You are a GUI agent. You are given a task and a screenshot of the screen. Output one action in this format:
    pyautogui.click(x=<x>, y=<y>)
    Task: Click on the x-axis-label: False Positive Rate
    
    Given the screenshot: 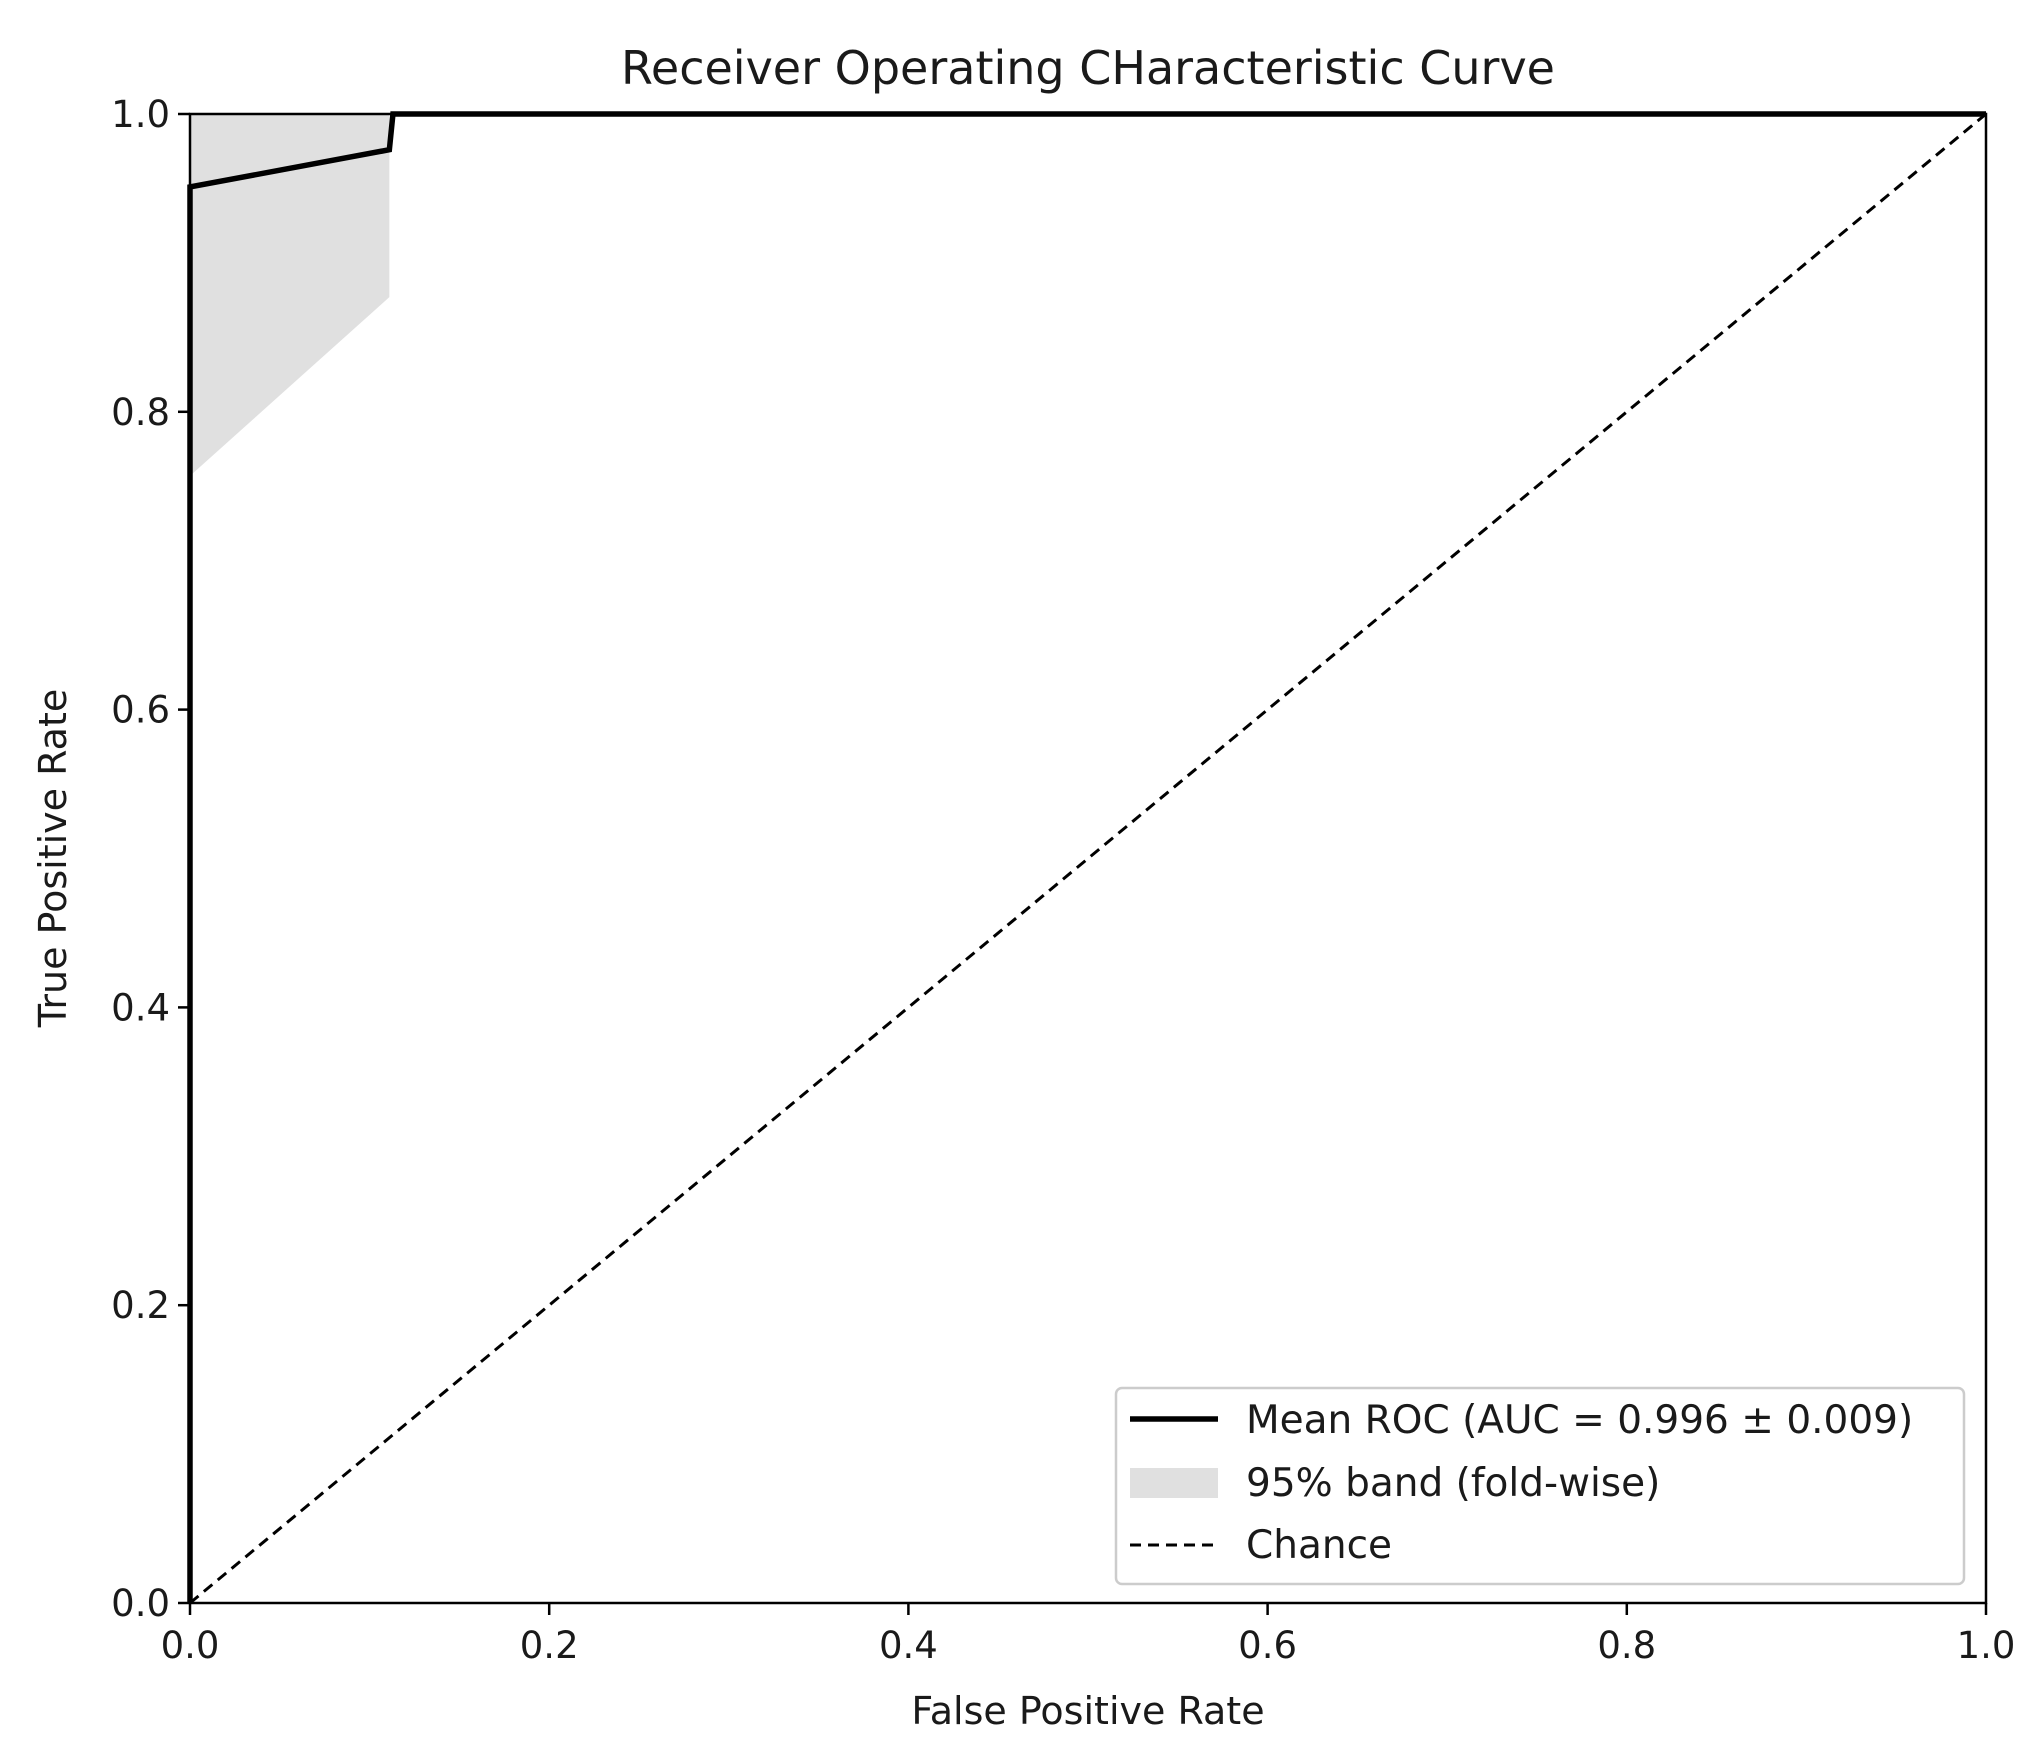 What is the action you would take?
    pyautogui.click(x=1087, y=1711)
    